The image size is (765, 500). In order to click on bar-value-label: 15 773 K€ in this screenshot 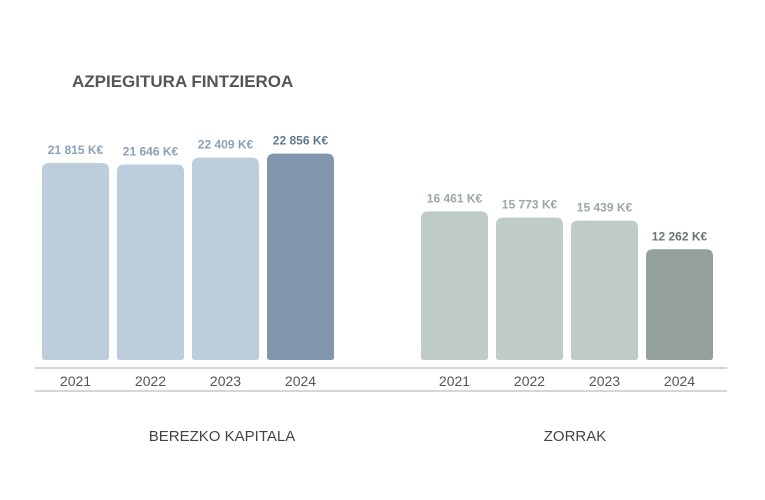, I will do `click(530, 205)`.